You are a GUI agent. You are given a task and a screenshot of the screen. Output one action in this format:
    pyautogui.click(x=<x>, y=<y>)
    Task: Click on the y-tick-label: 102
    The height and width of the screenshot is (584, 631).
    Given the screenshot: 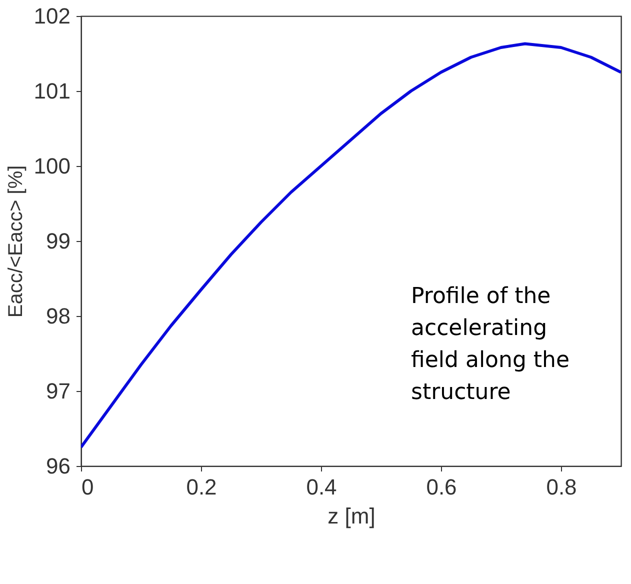 What is the action you would take?
    pyautogui.click(x=52, y=16)
    